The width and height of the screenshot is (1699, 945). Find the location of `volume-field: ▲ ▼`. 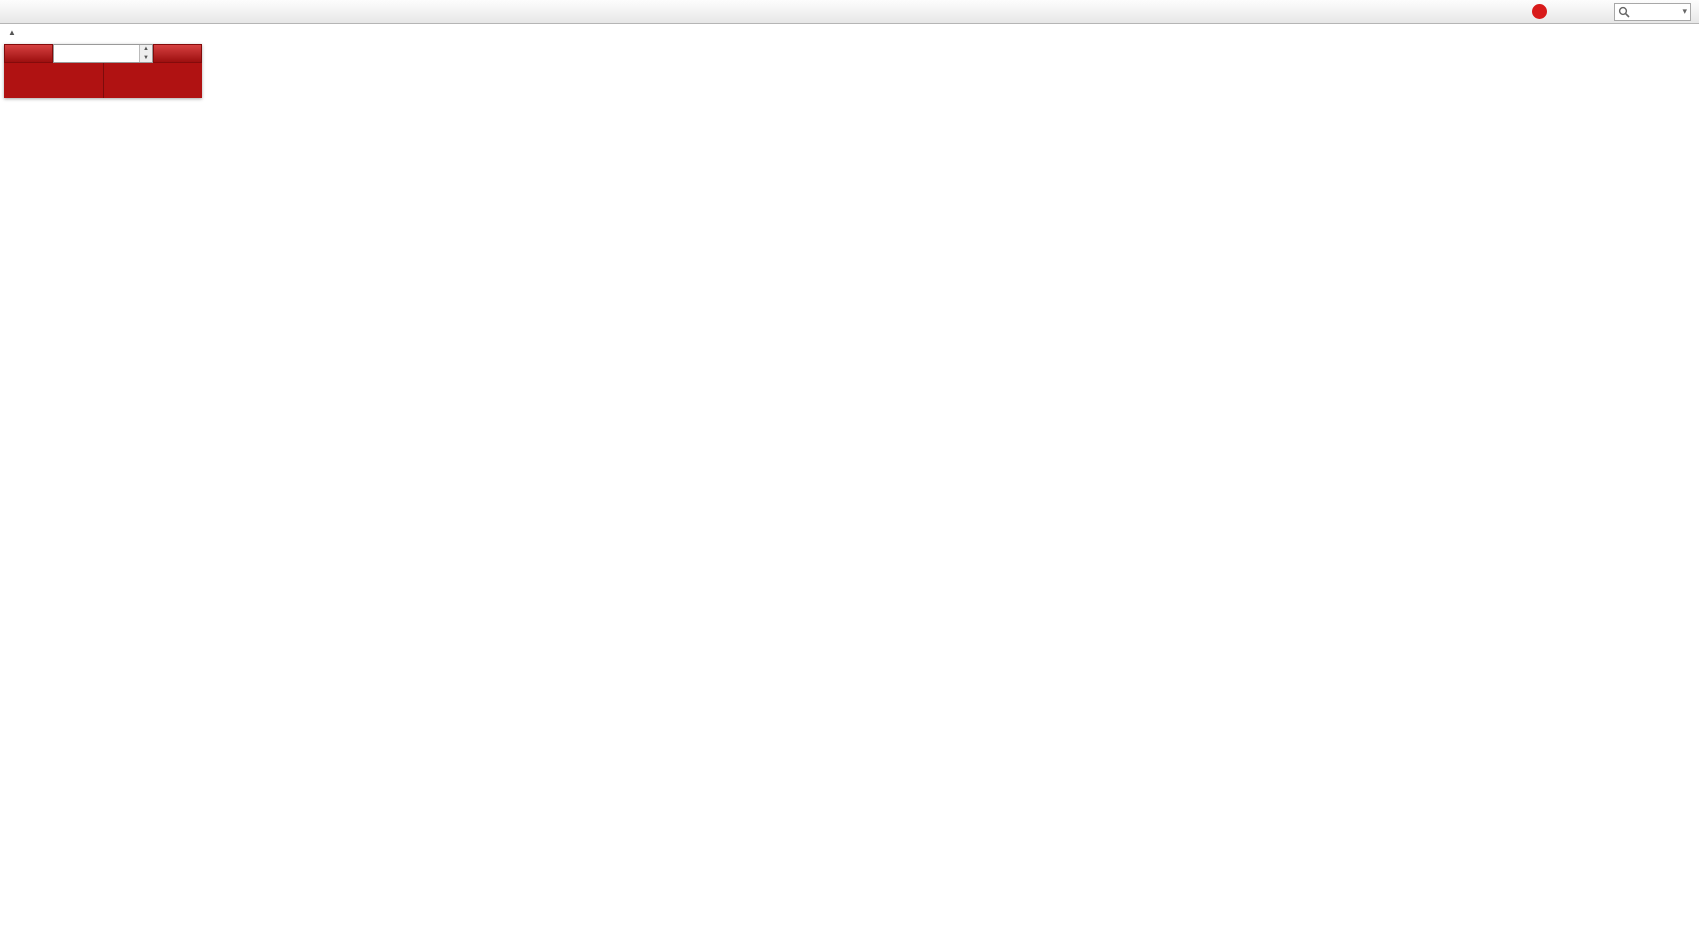

volume-field: ▲ ▼ is located at coordinates (103, 53).